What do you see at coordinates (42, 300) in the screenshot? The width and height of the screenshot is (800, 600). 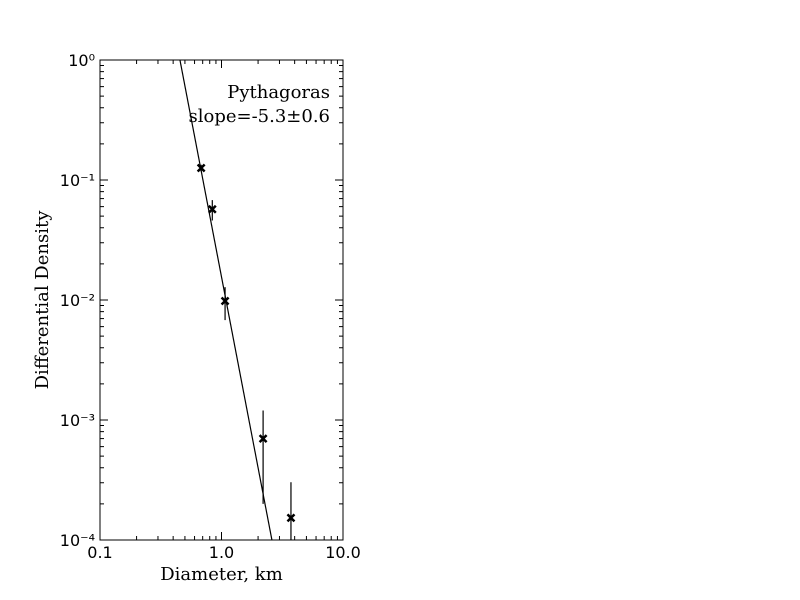 I see `y-axis-label: Differential Density` at bounding box center [42, 300].